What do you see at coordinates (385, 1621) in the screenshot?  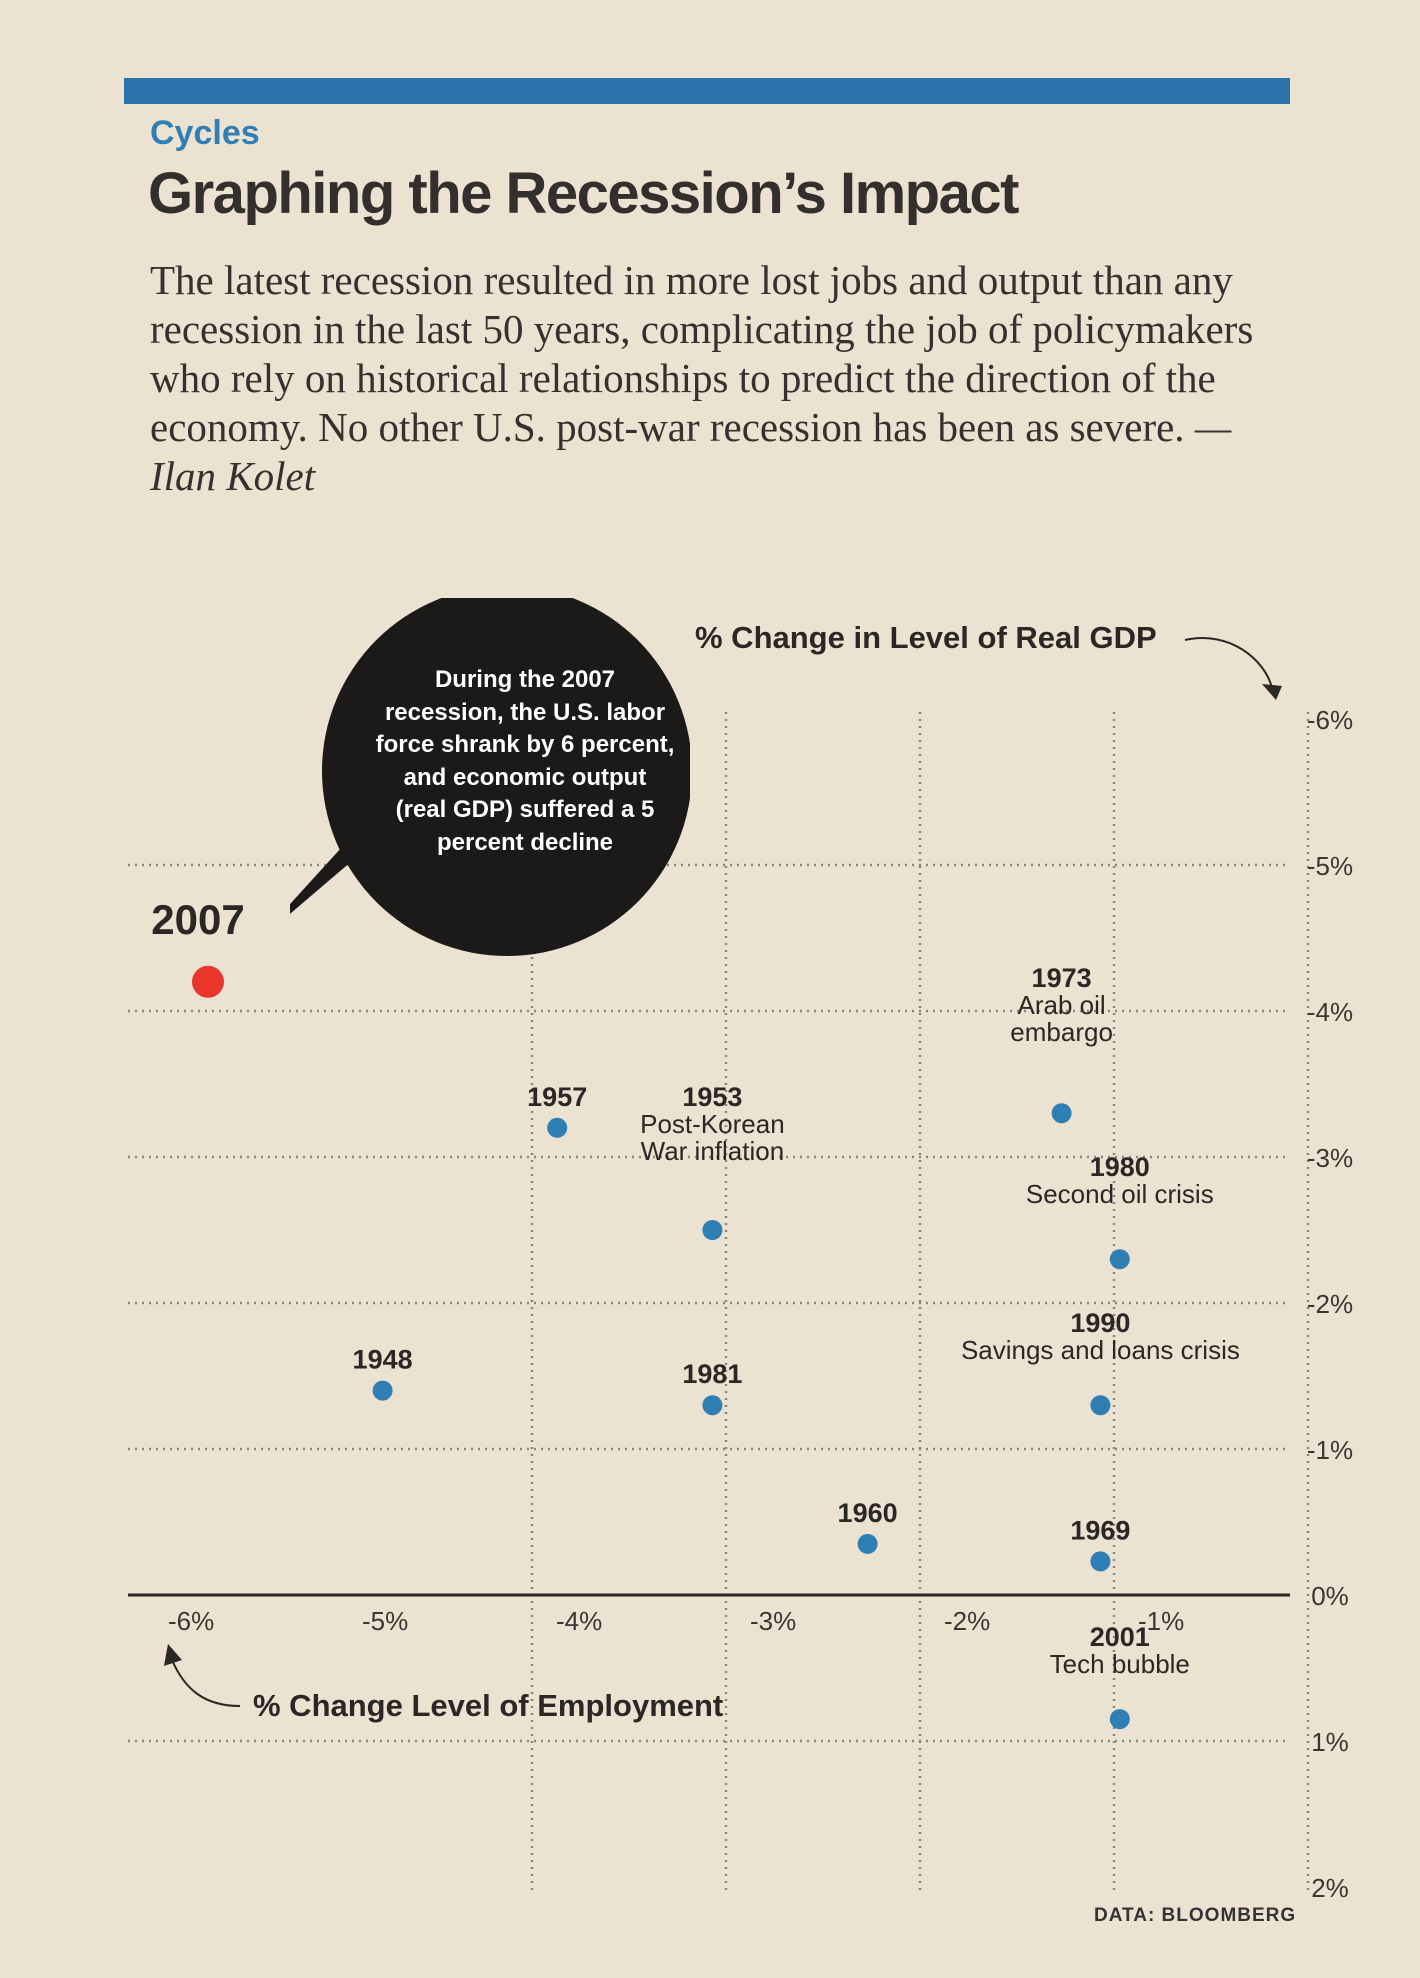 I see `x-tick-label: -5%` at bounding box center [385, 1621].